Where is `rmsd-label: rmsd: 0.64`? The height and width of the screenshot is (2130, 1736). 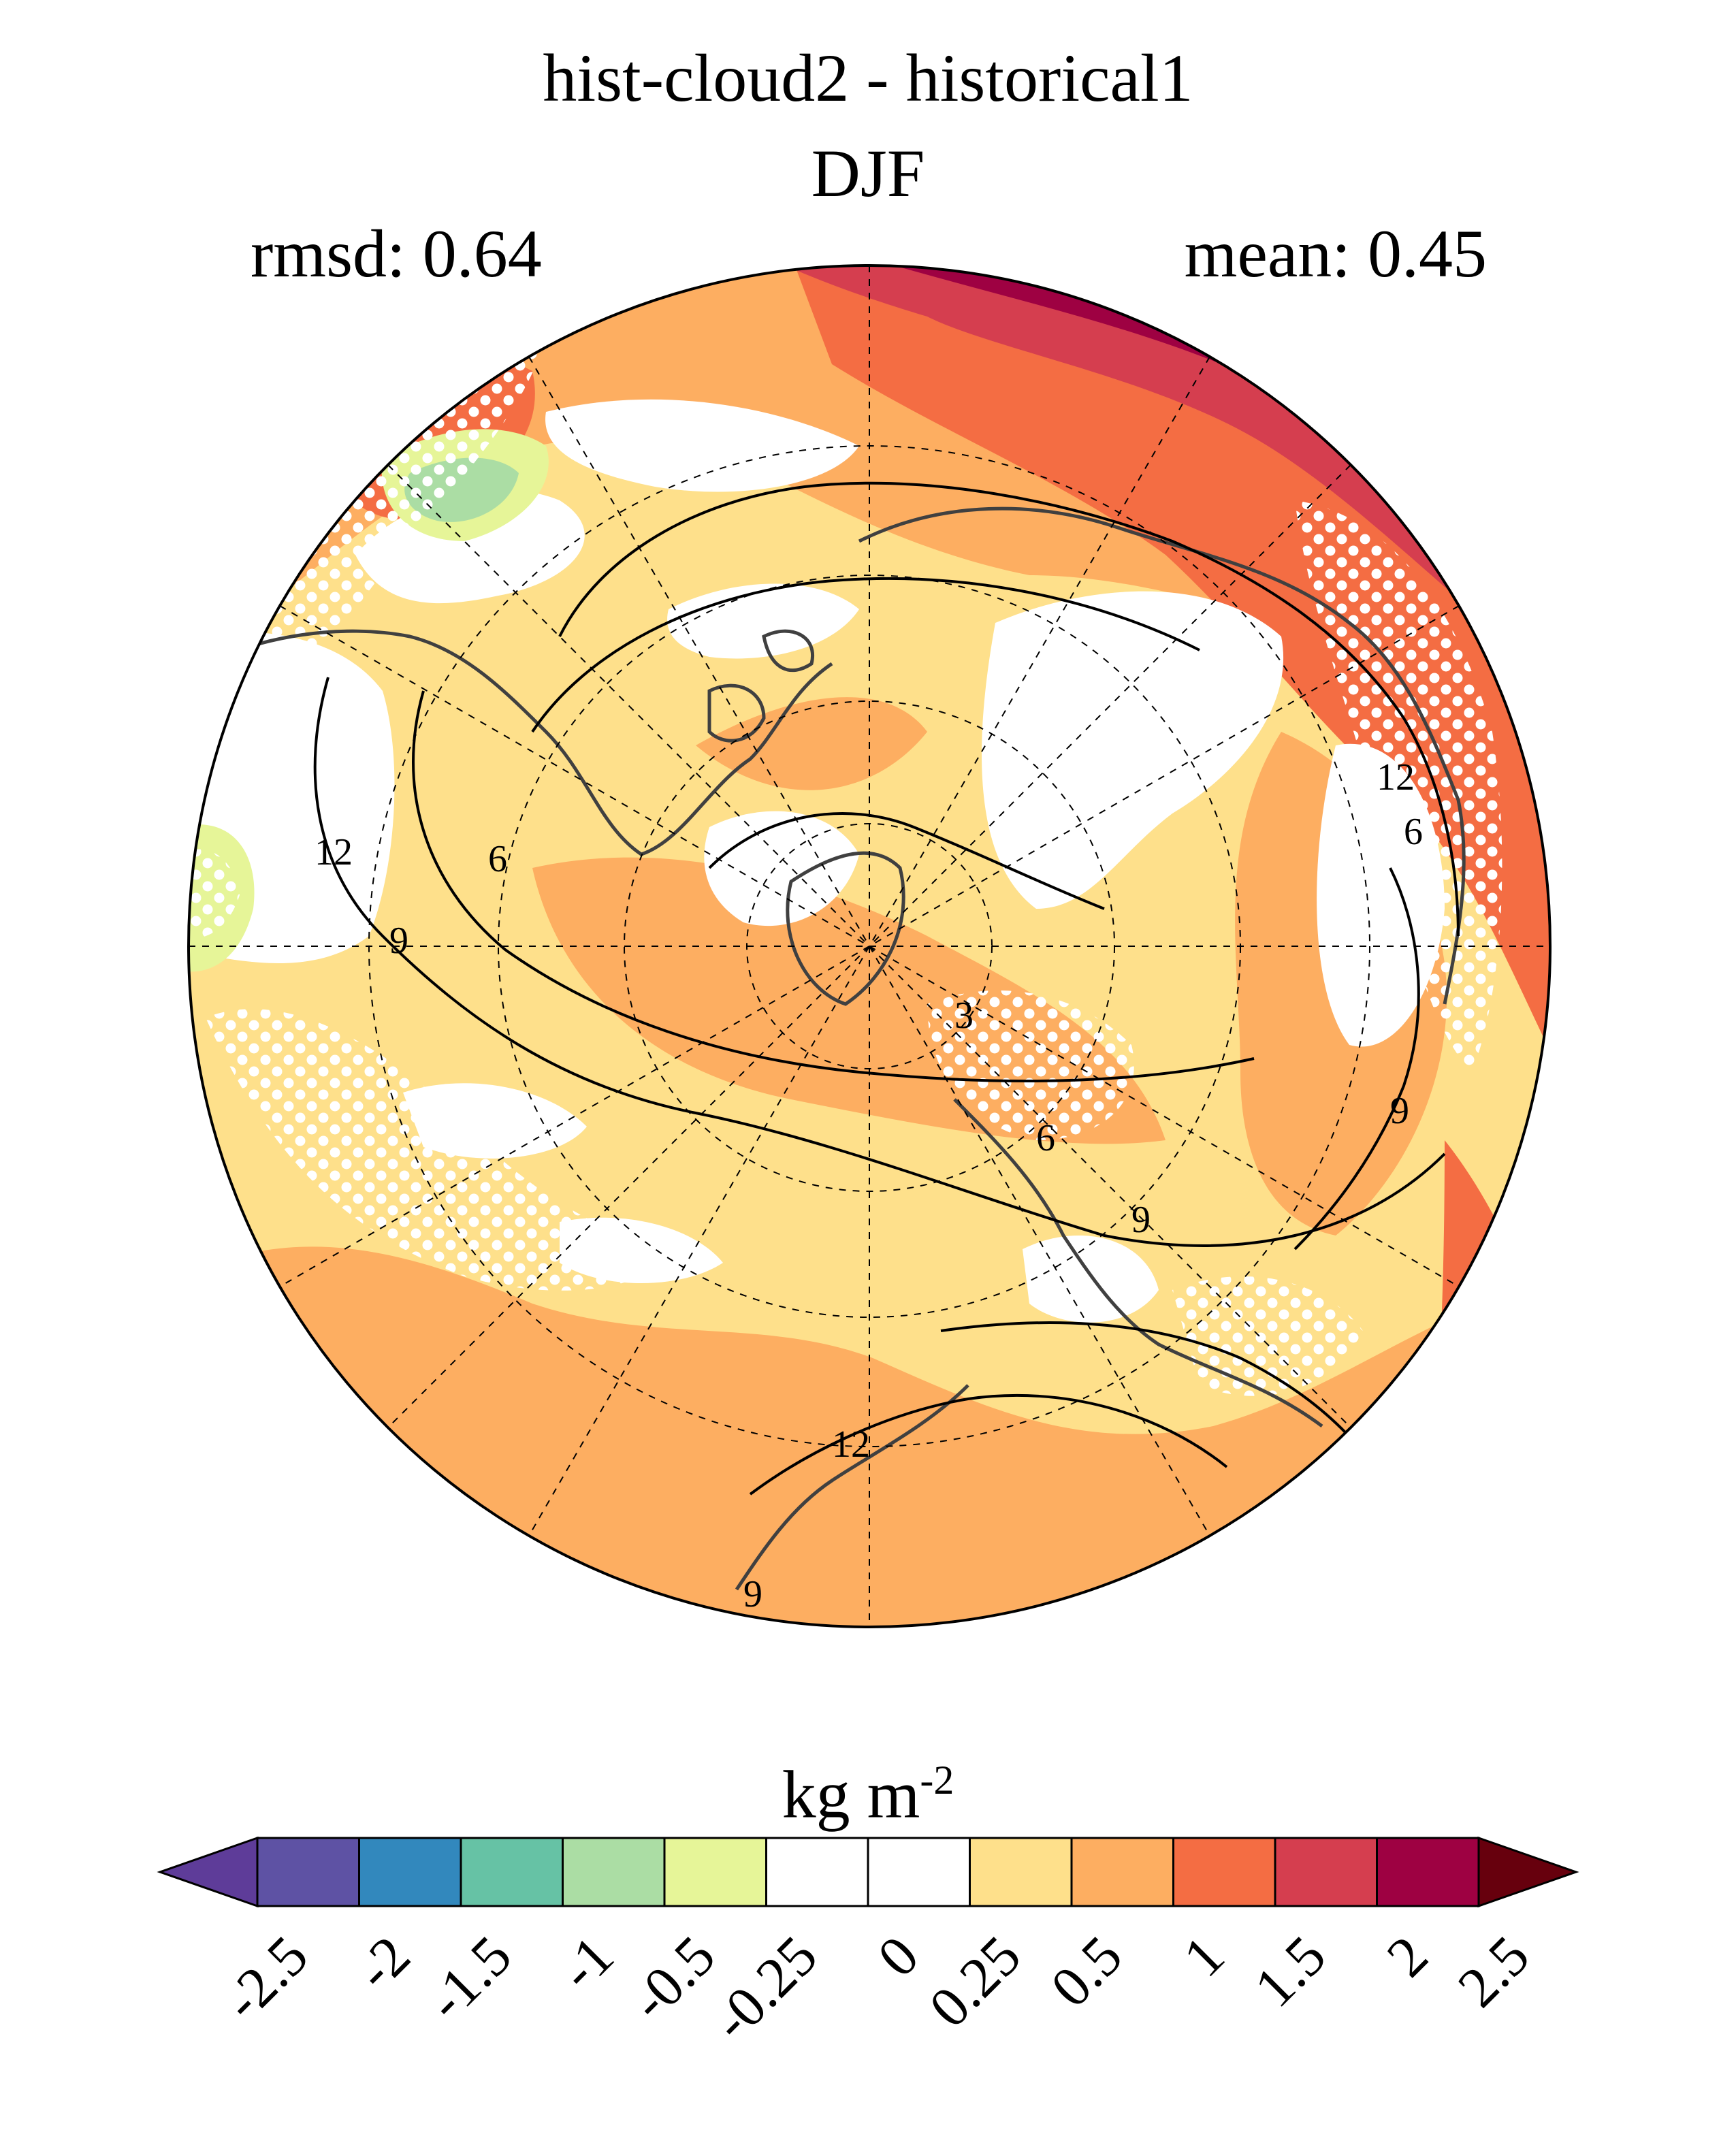 rmsd-label: rmsd: 0.64 is located at coordinates (396, 253).